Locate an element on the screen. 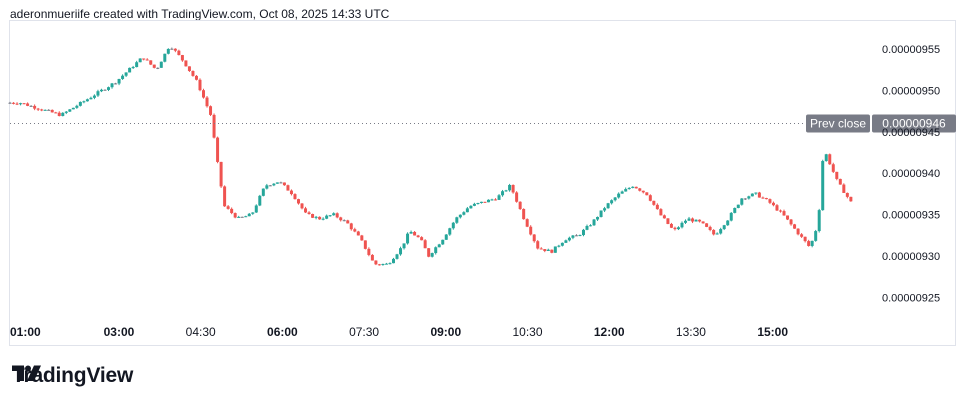 The height and width of the screenshot is (407, 966). prev-close-label: Prev close is located at coordinates (838, 123).